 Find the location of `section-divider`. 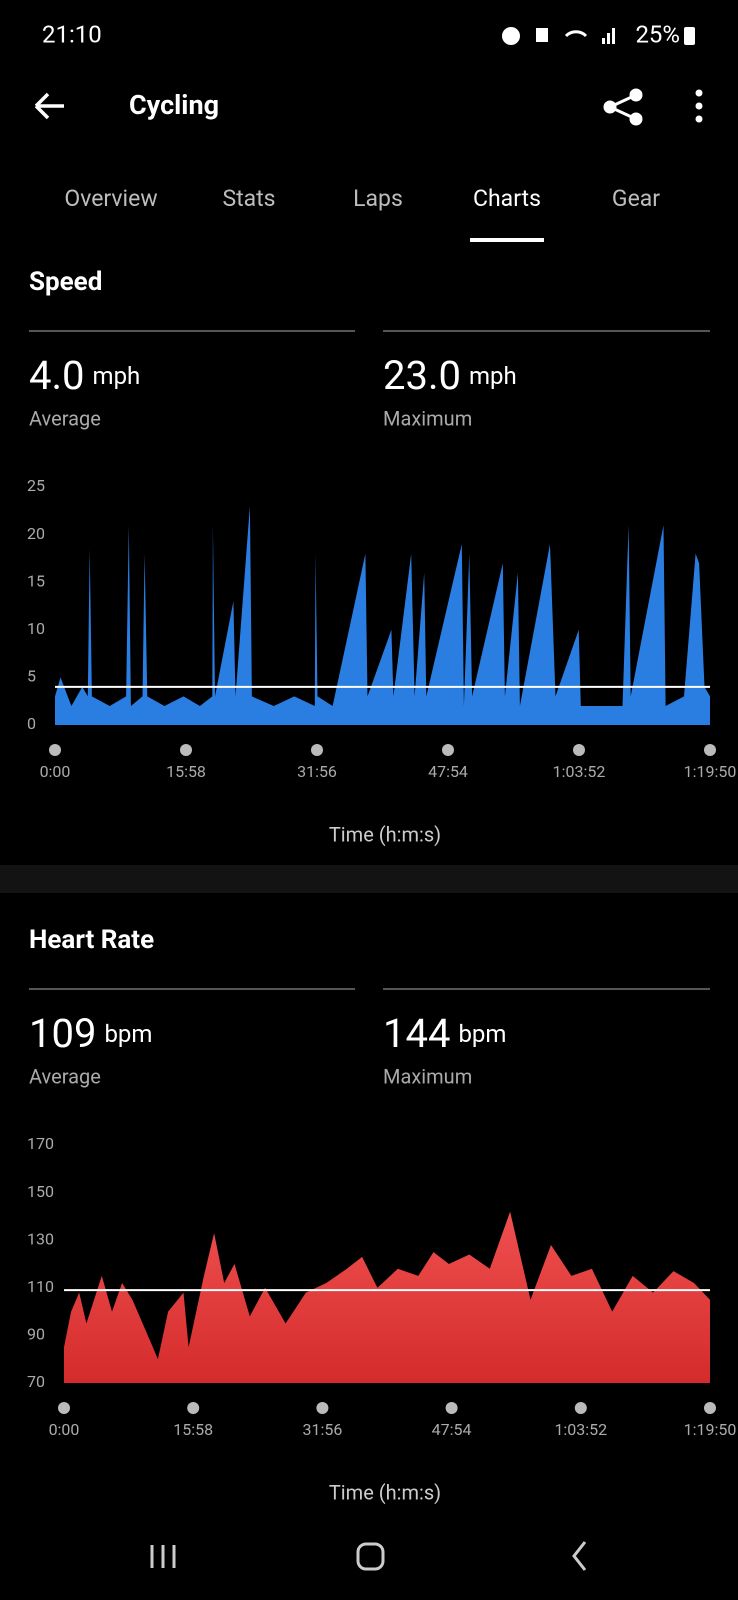

section-divider is located at coordinates (369, 879).